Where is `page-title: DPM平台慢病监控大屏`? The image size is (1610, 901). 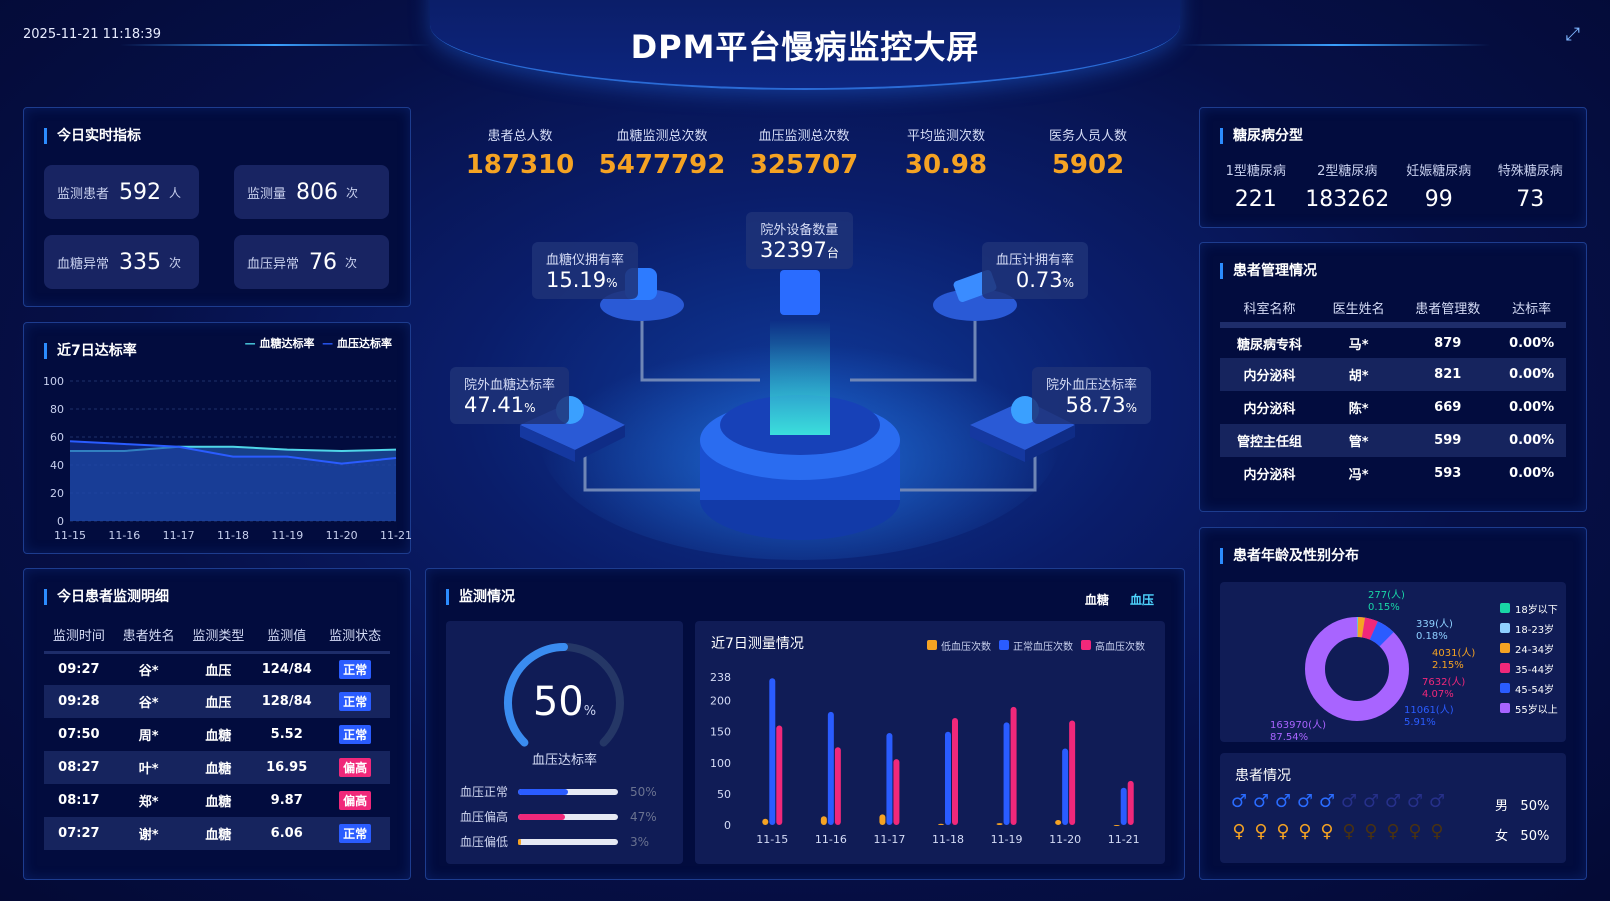 page-title: DPM平台慢病监控大屏 is located at coordinates (805, 47).